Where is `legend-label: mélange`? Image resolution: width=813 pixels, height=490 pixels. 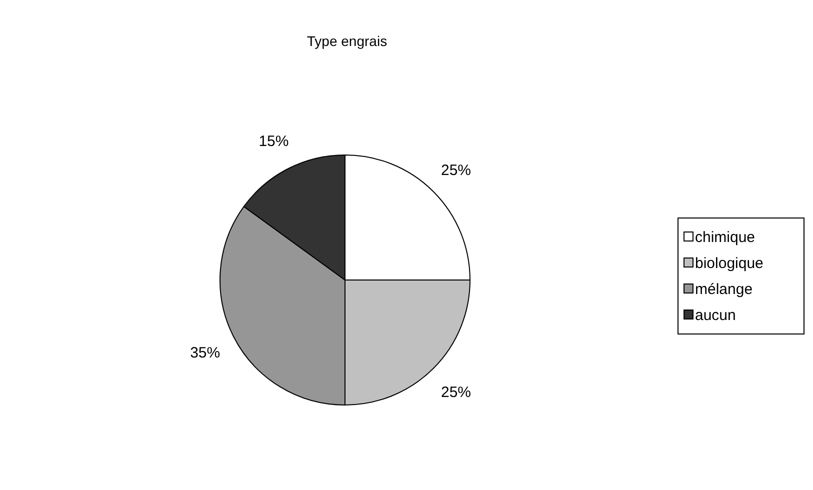 legend-label: mélange is located at coordinates (724, 289).